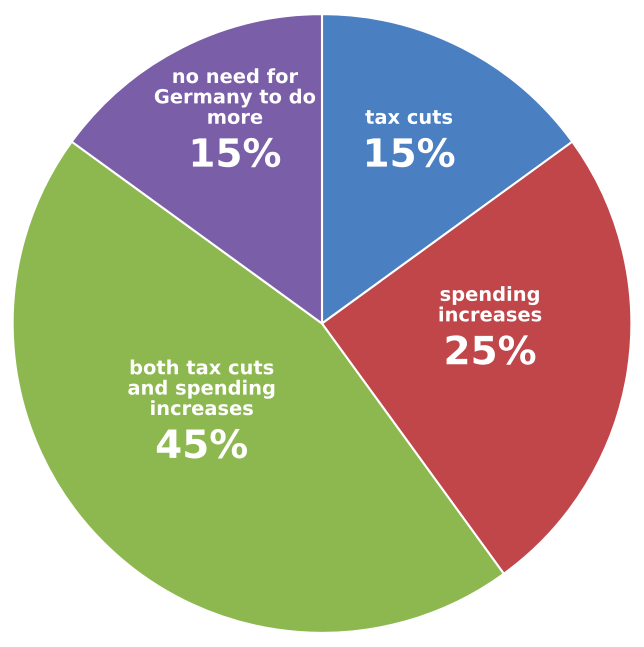 The height and width of the screenshot is (647, 644). I want to click on slice-label: tax cuts, so click(408, 117).